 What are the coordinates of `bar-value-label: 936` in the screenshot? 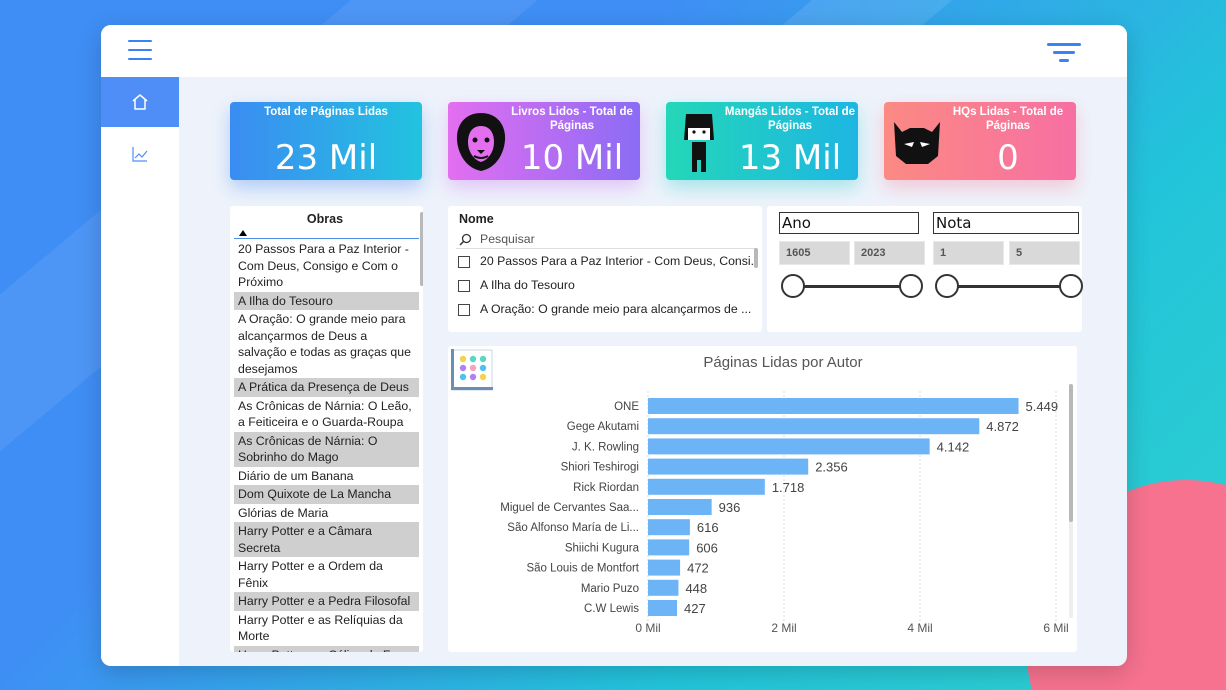 It's located at (730, 507).